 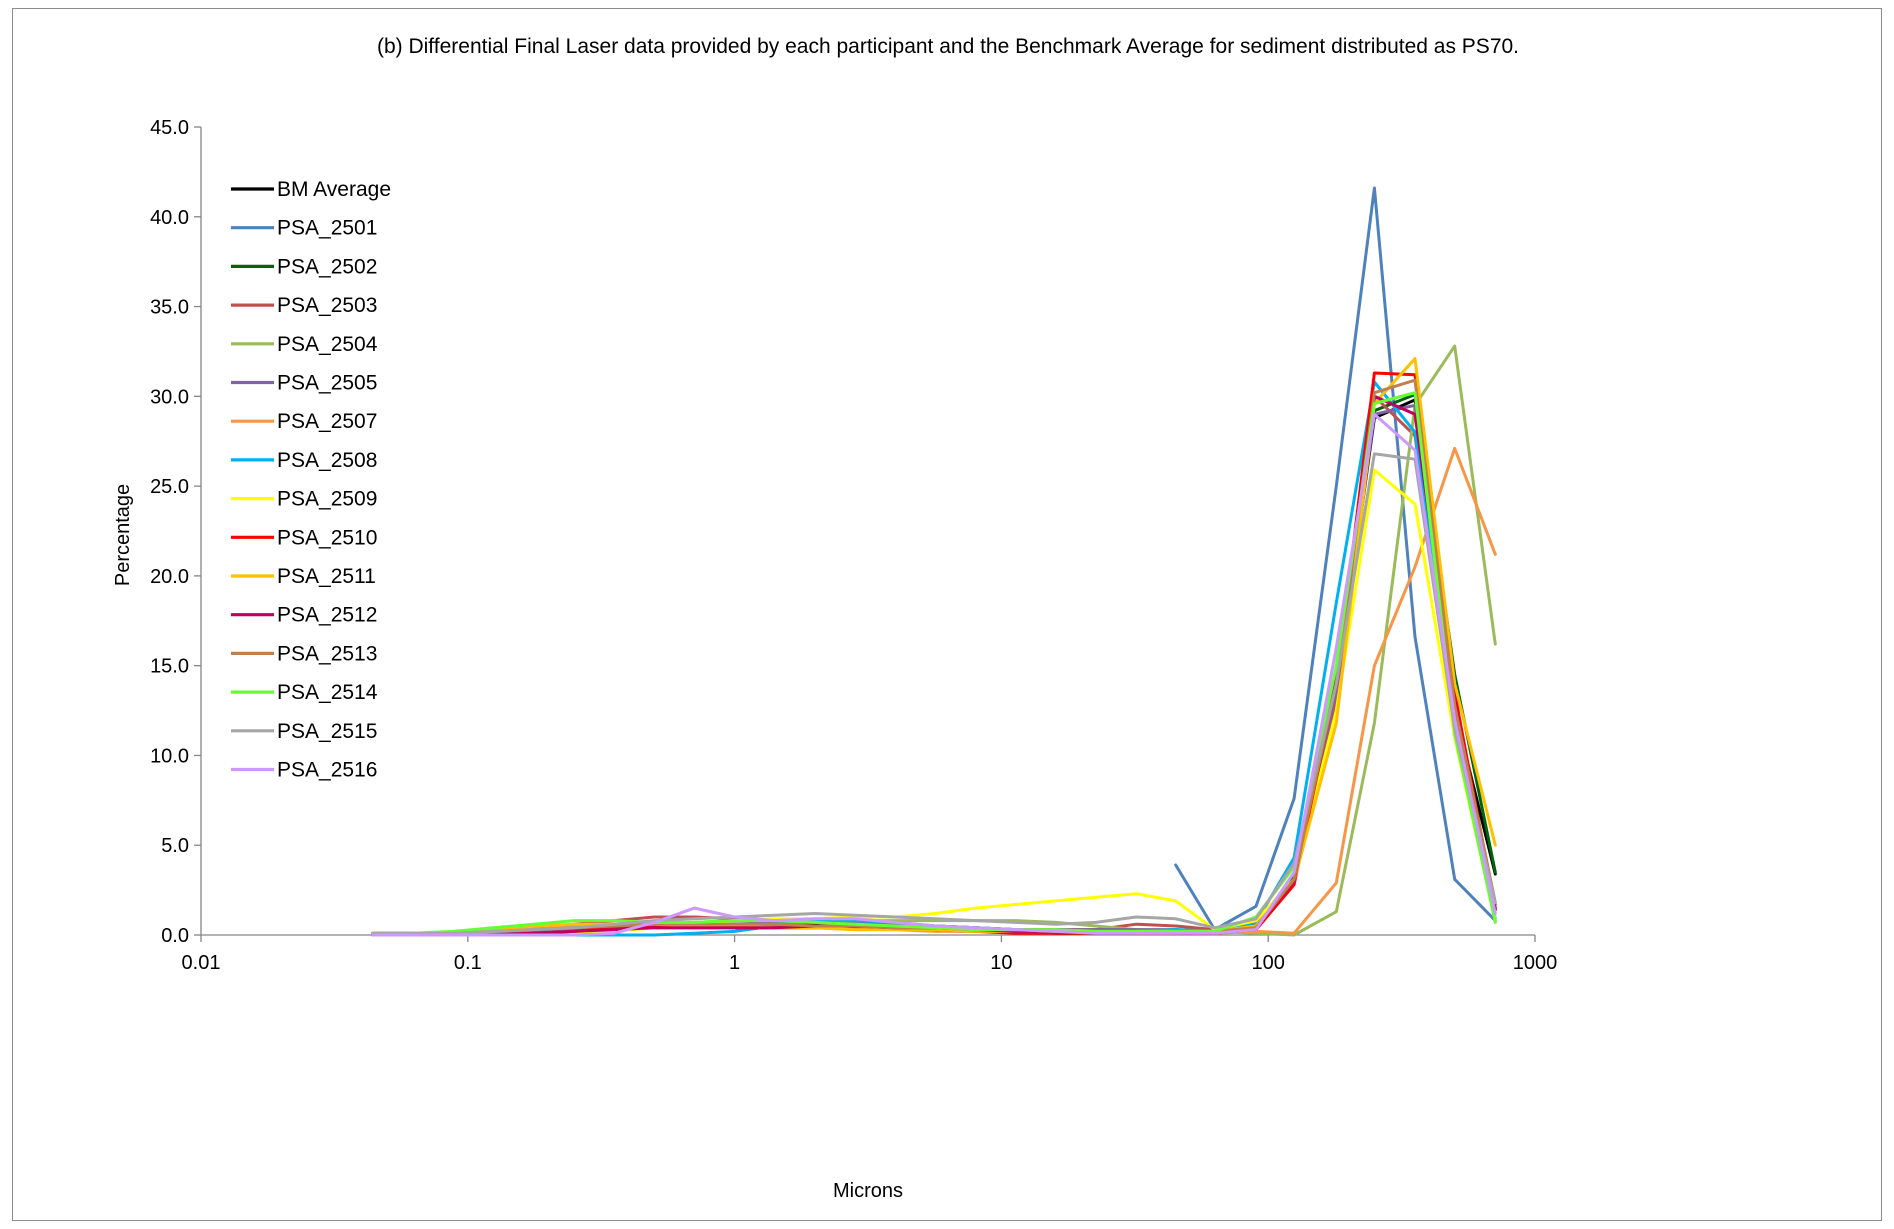 I want to click on y-tick-label: 30.0, so click(x=169, y=397).